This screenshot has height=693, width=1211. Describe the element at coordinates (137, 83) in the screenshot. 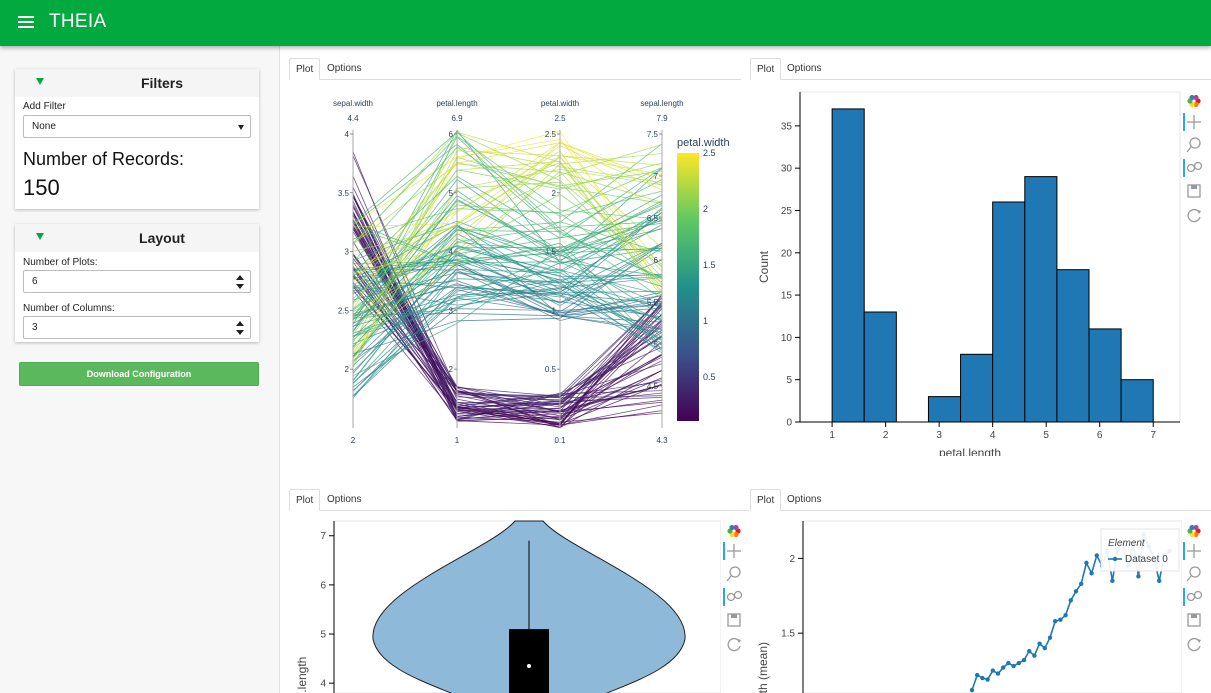

I see `filters-panel-header: Filters` at that location.